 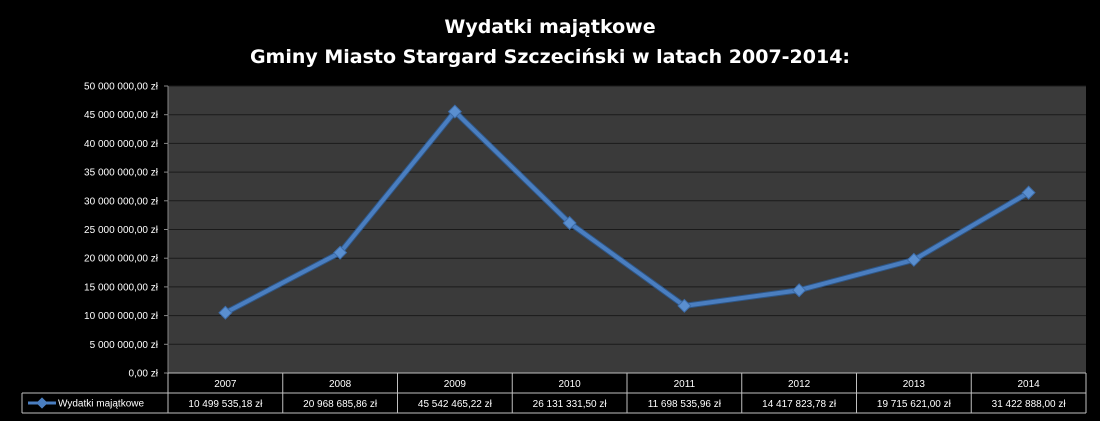 What do you see at coordinates (914, 404) in the screenshot?
I see `data-table-value: 19 715 621,00 zł` at bounding box center [914, 404].